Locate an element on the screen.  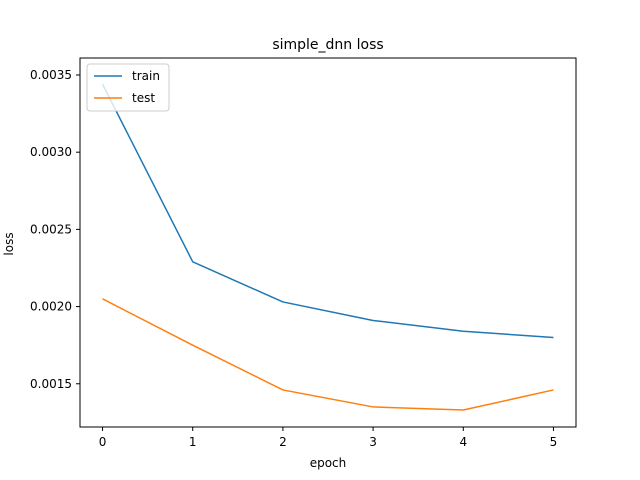
legend: train test is located at coordinates (128, 87).